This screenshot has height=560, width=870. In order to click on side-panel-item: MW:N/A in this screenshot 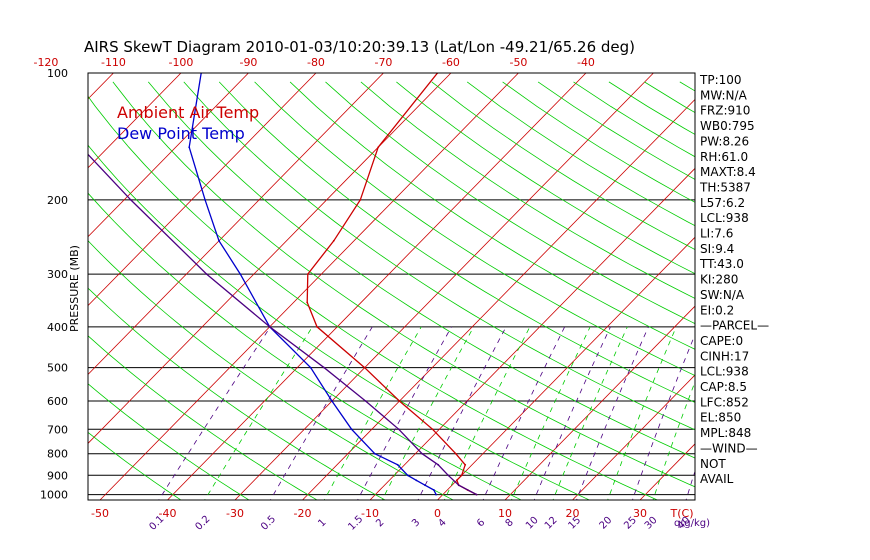, I will do `click(724, 95)`.